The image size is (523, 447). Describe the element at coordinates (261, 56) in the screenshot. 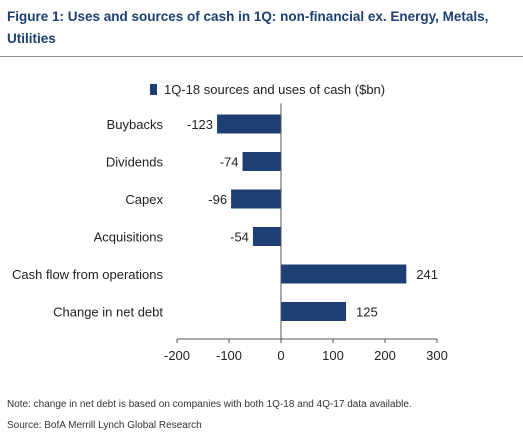

I see `title-divider` at that location.